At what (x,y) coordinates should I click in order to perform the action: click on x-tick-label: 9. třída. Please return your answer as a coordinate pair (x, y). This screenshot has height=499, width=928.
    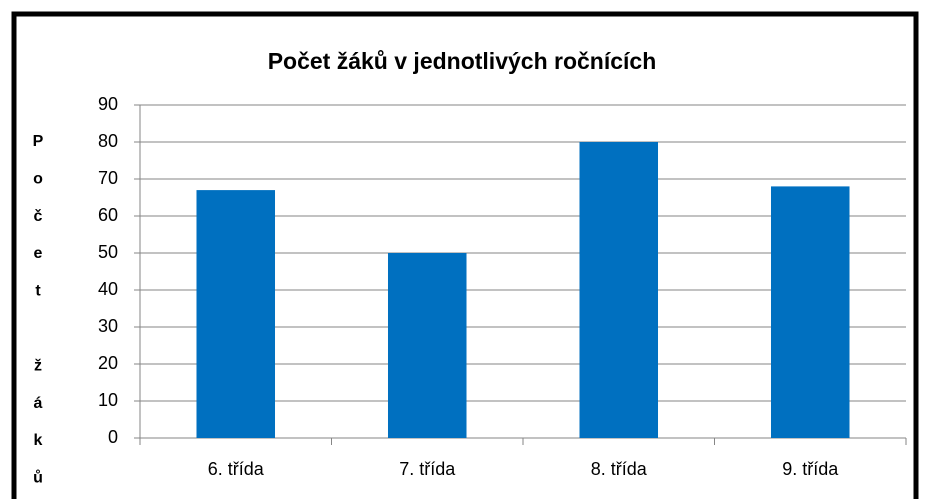
    Looking at the image, I should click on (810, 469).